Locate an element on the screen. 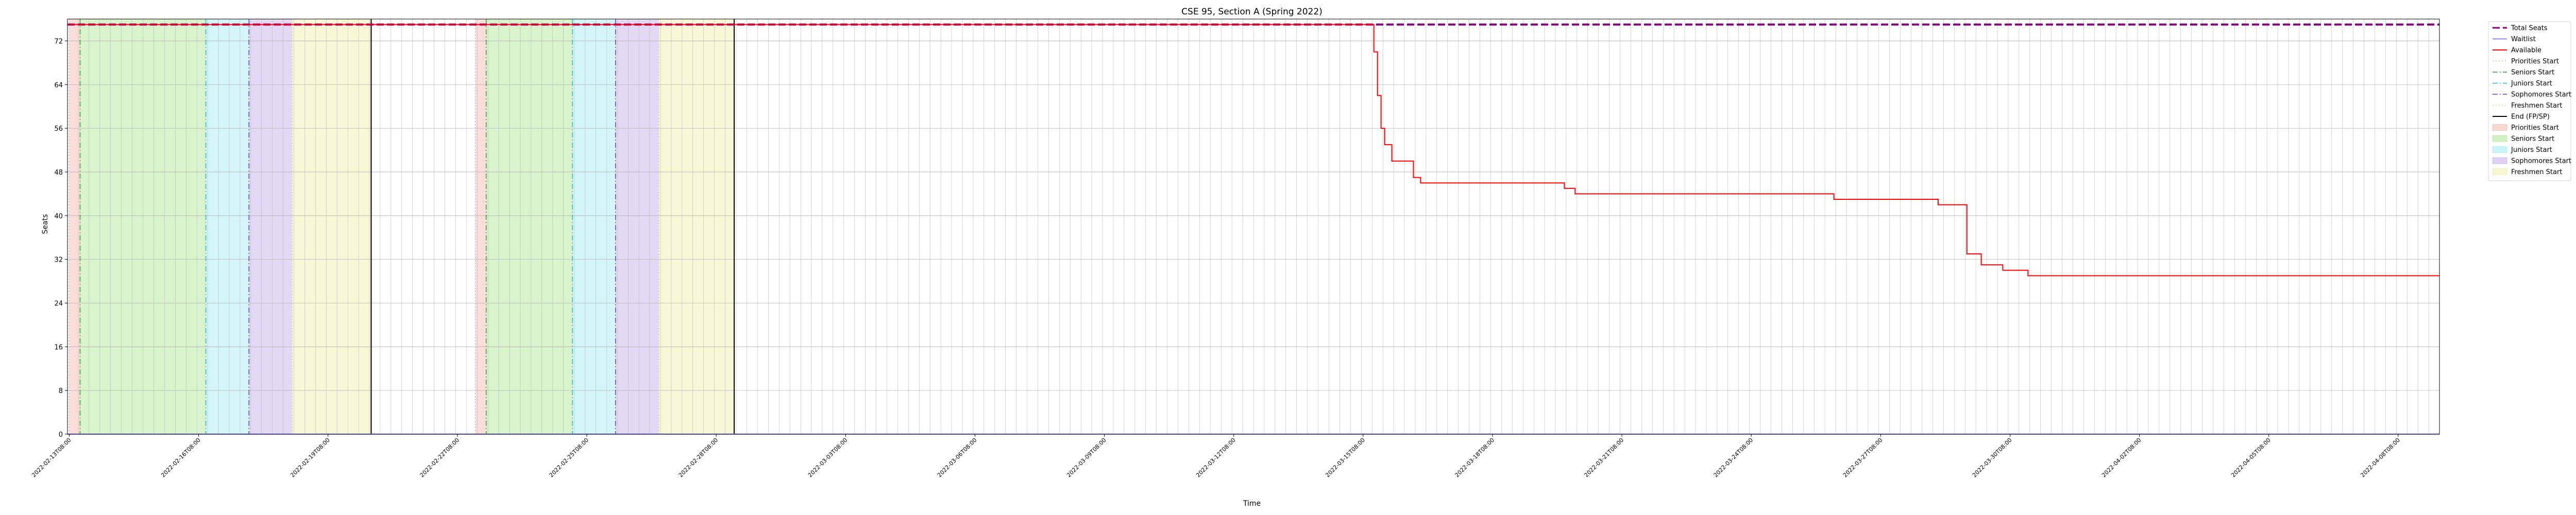 This screenshot has height=515, width=2576. legend-box is located at coordinates (2529, 101).